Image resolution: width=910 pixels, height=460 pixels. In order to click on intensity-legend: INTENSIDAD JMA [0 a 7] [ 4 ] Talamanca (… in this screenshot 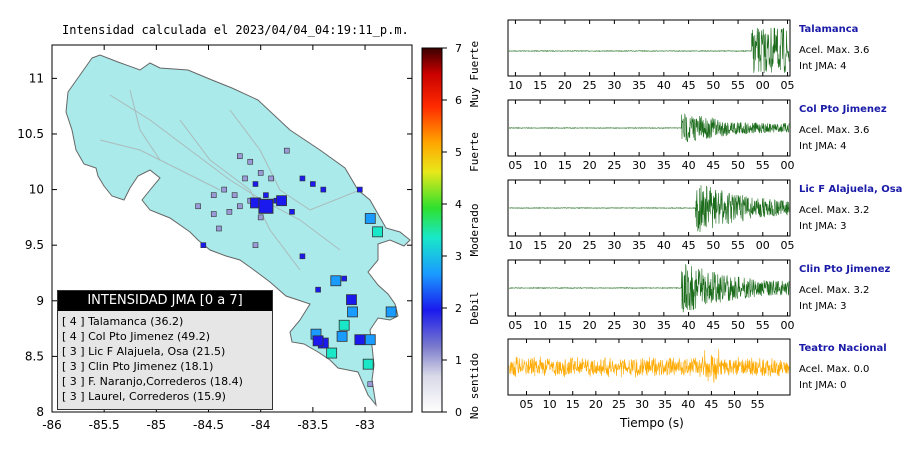, I will do `click(165, 350)`.